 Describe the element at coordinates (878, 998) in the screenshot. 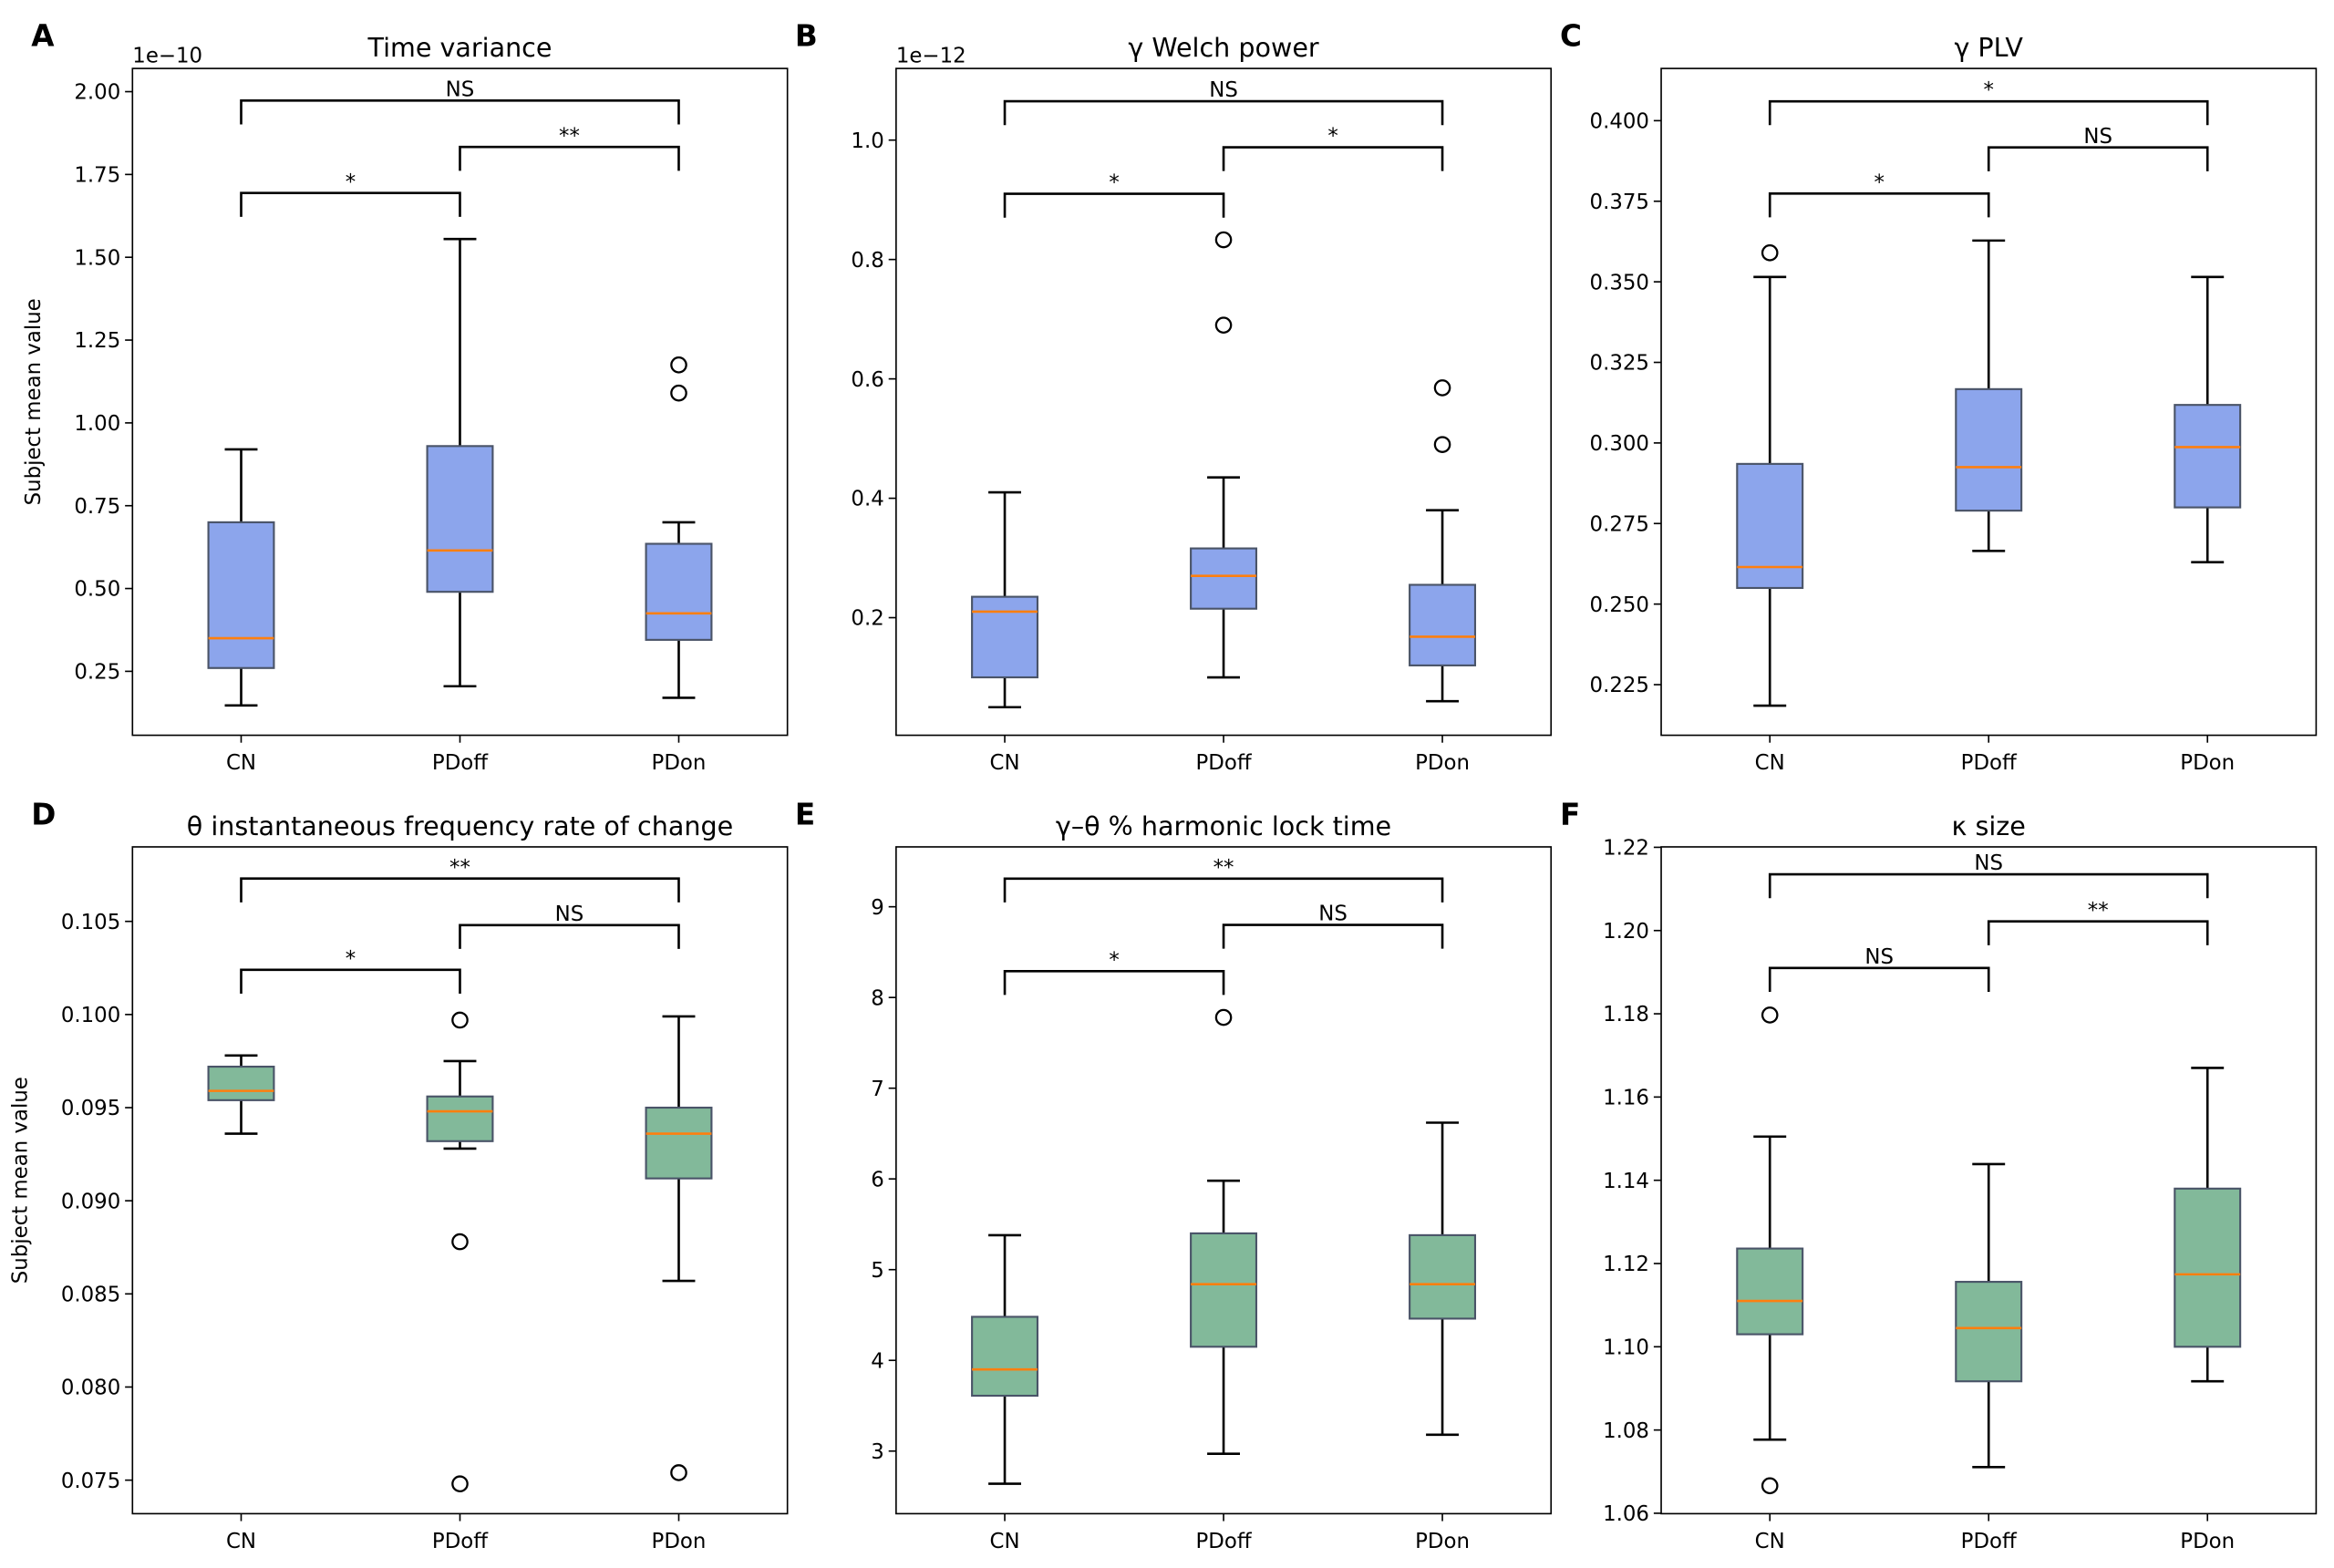

I see `y-tick-label: 8` at that location.